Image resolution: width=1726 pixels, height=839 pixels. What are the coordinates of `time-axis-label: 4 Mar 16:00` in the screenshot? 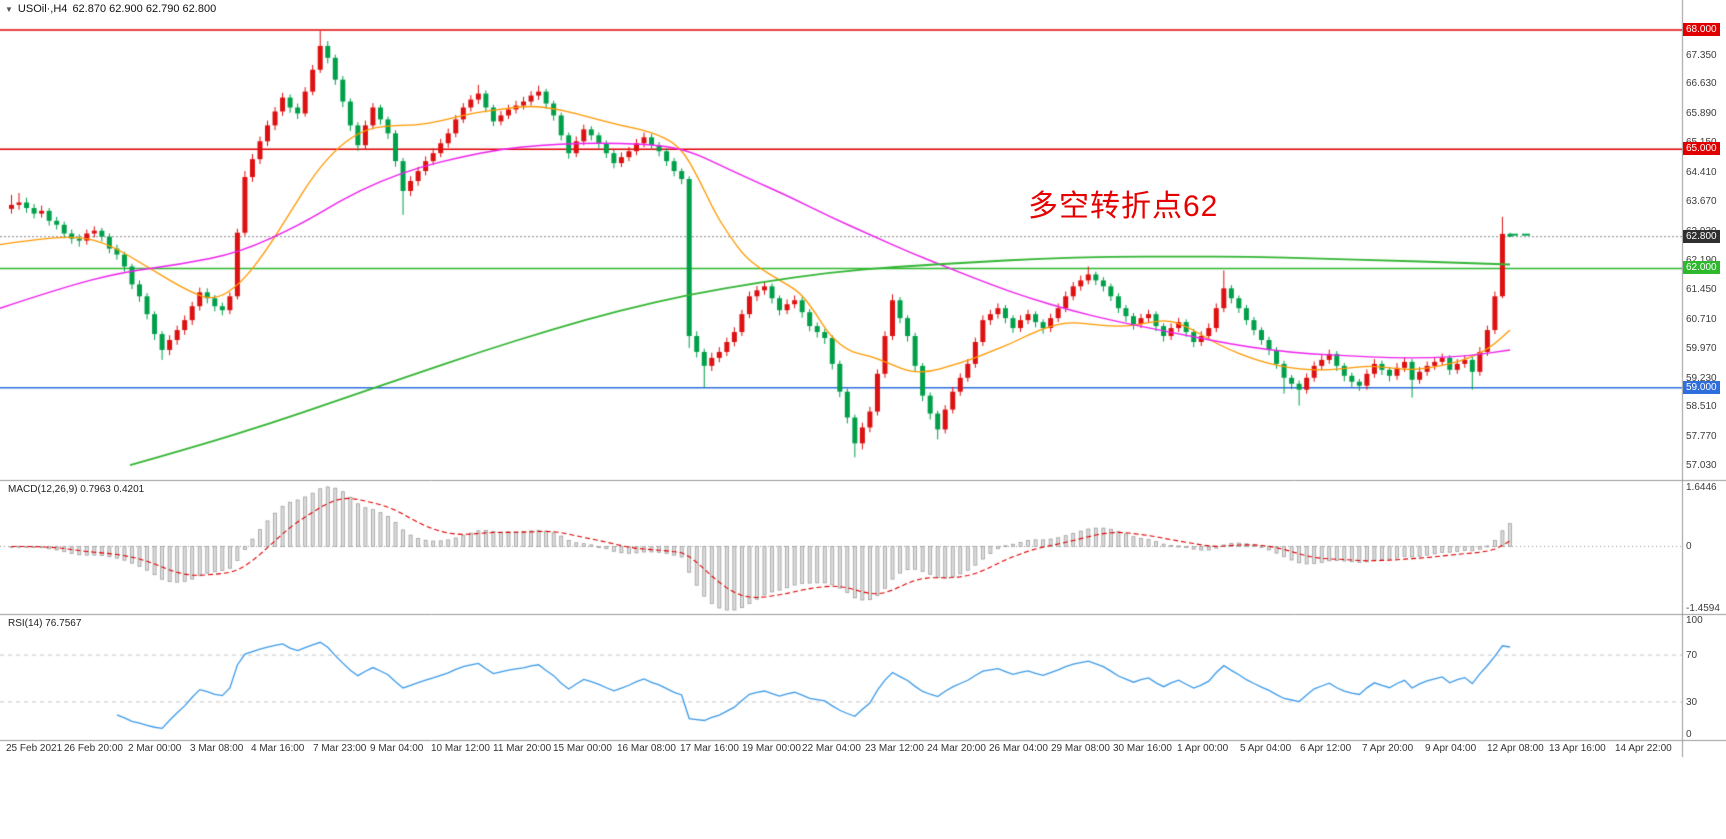 It's located at (278, 748).